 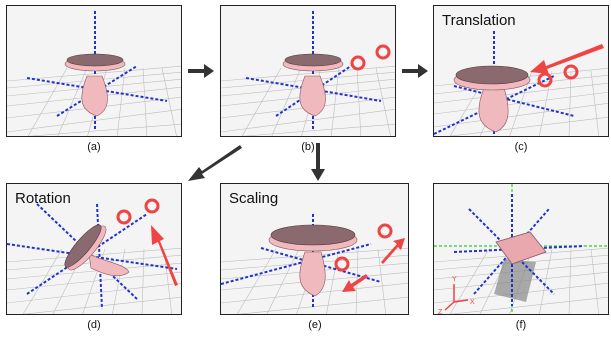 I want to click on panel-title-e: Scaling, so click(x=254, y=198).